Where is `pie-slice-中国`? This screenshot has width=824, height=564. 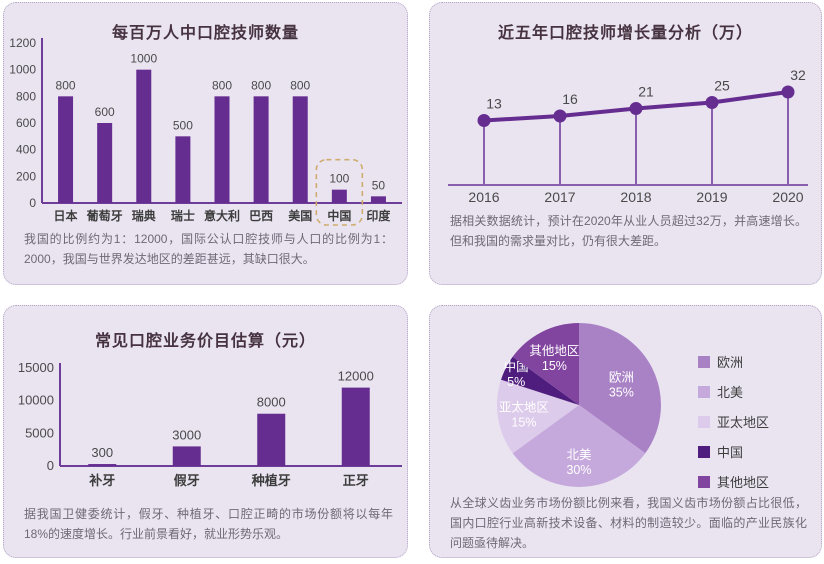
pie-slice-中国 is located at coordinates (540, 380).